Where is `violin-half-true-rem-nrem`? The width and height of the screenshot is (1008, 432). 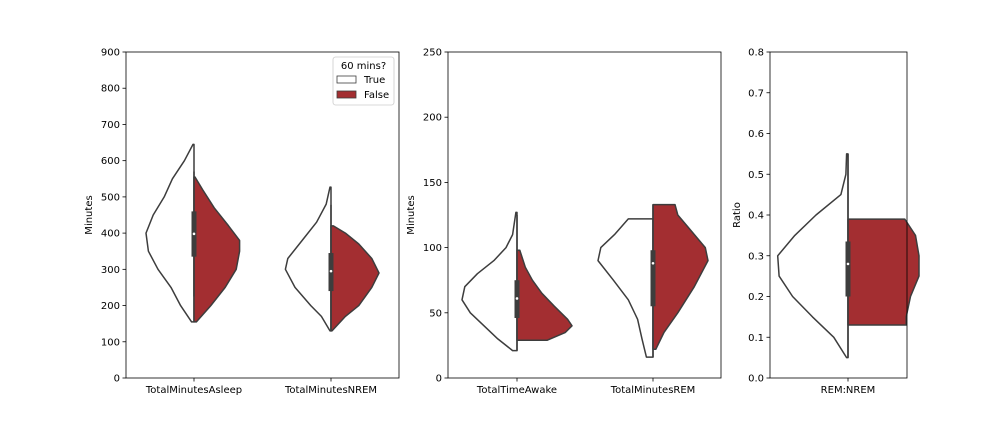
violin-half-true-rem-nrem is located at coordinates (812, 256).